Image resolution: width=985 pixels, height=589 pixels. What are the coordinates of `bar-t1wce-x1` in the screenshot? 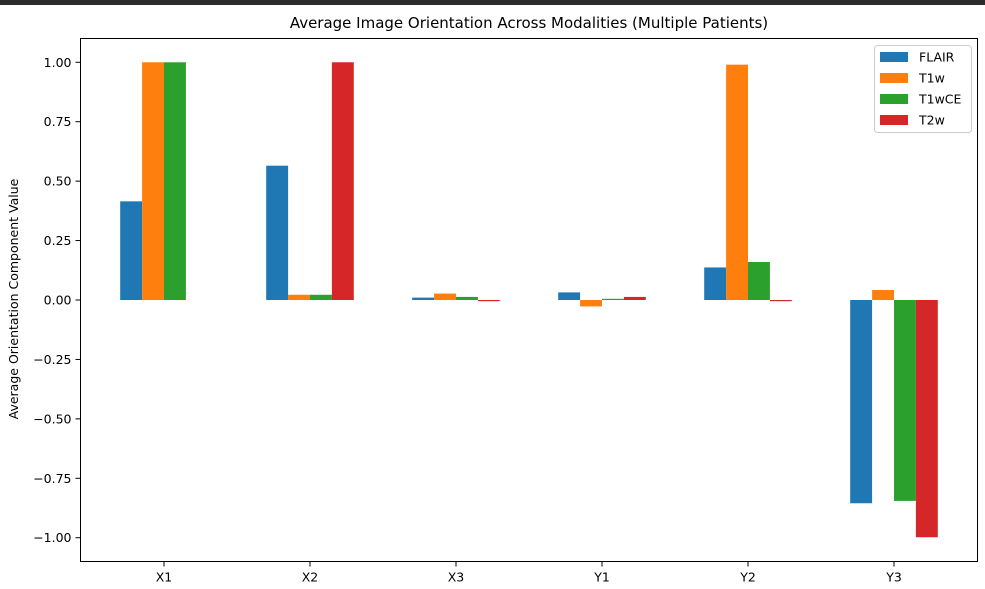 It's located at (175, 181).